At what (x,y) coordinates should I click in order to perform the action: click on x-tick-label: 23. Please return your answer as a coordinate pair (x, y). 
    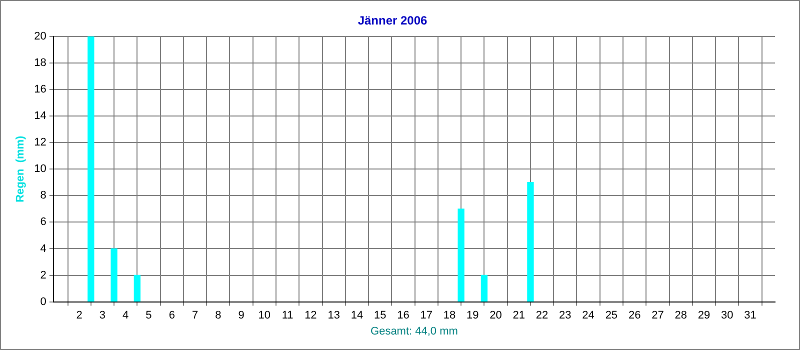
    Looking at the image, I should click on (565, 315).